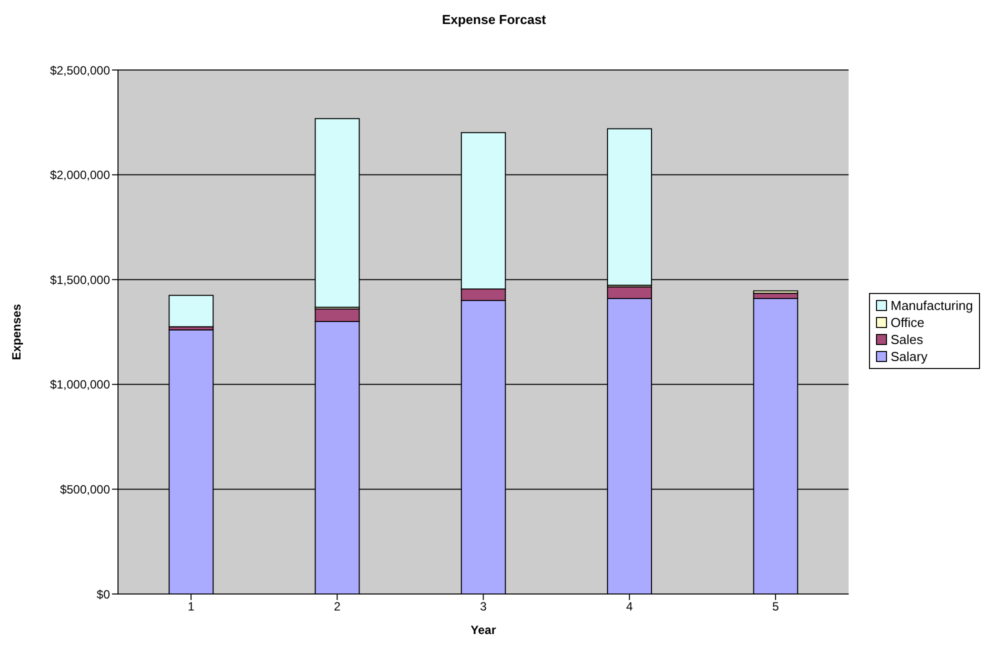  I want to click on y-tick-label: $1,000,000, so click(80, 385).